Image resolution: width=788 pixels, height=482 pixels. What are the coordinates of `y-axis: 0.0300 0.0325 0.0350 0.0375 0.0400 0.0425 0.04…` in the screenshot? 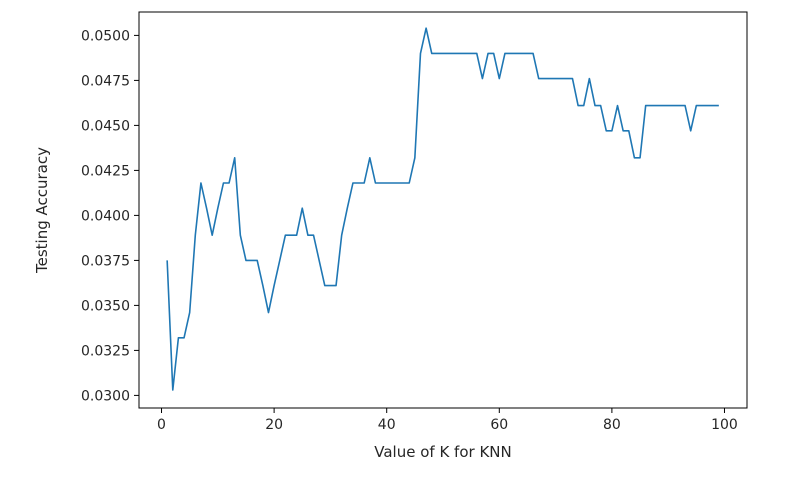 It's located at (110, 216).